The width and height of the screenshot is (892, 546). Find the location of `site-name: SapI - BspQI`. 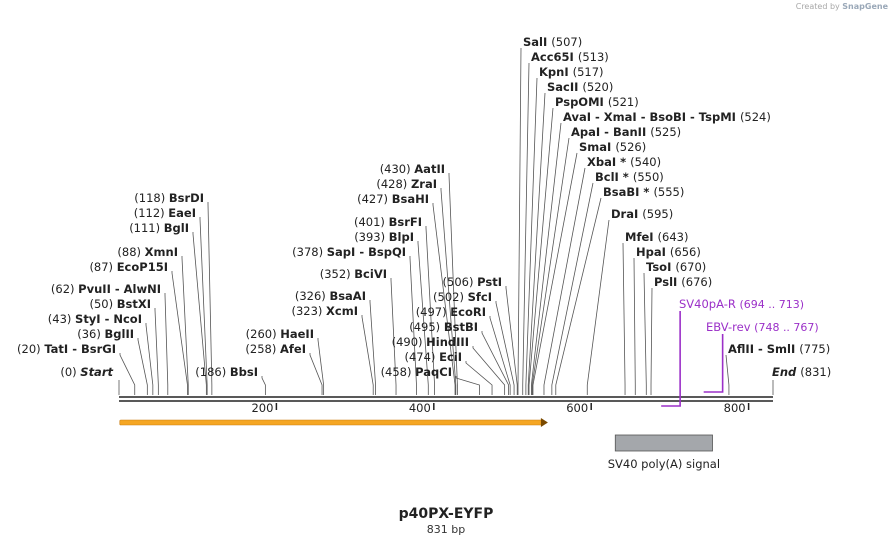

site-name: SapI - BspQI is located at coordinates (366, 252).